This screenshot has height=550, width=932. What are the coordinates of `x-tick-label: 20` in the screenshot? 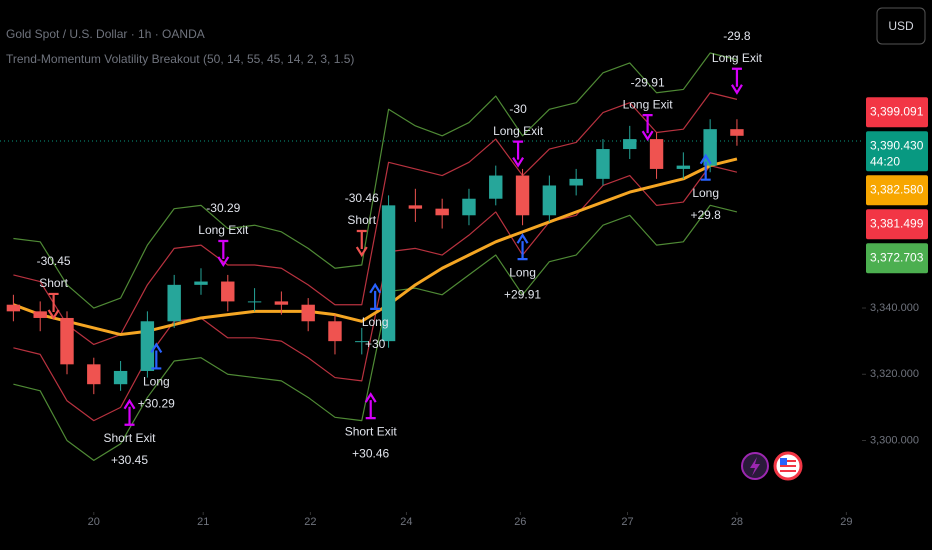 It's located at (94, 522).